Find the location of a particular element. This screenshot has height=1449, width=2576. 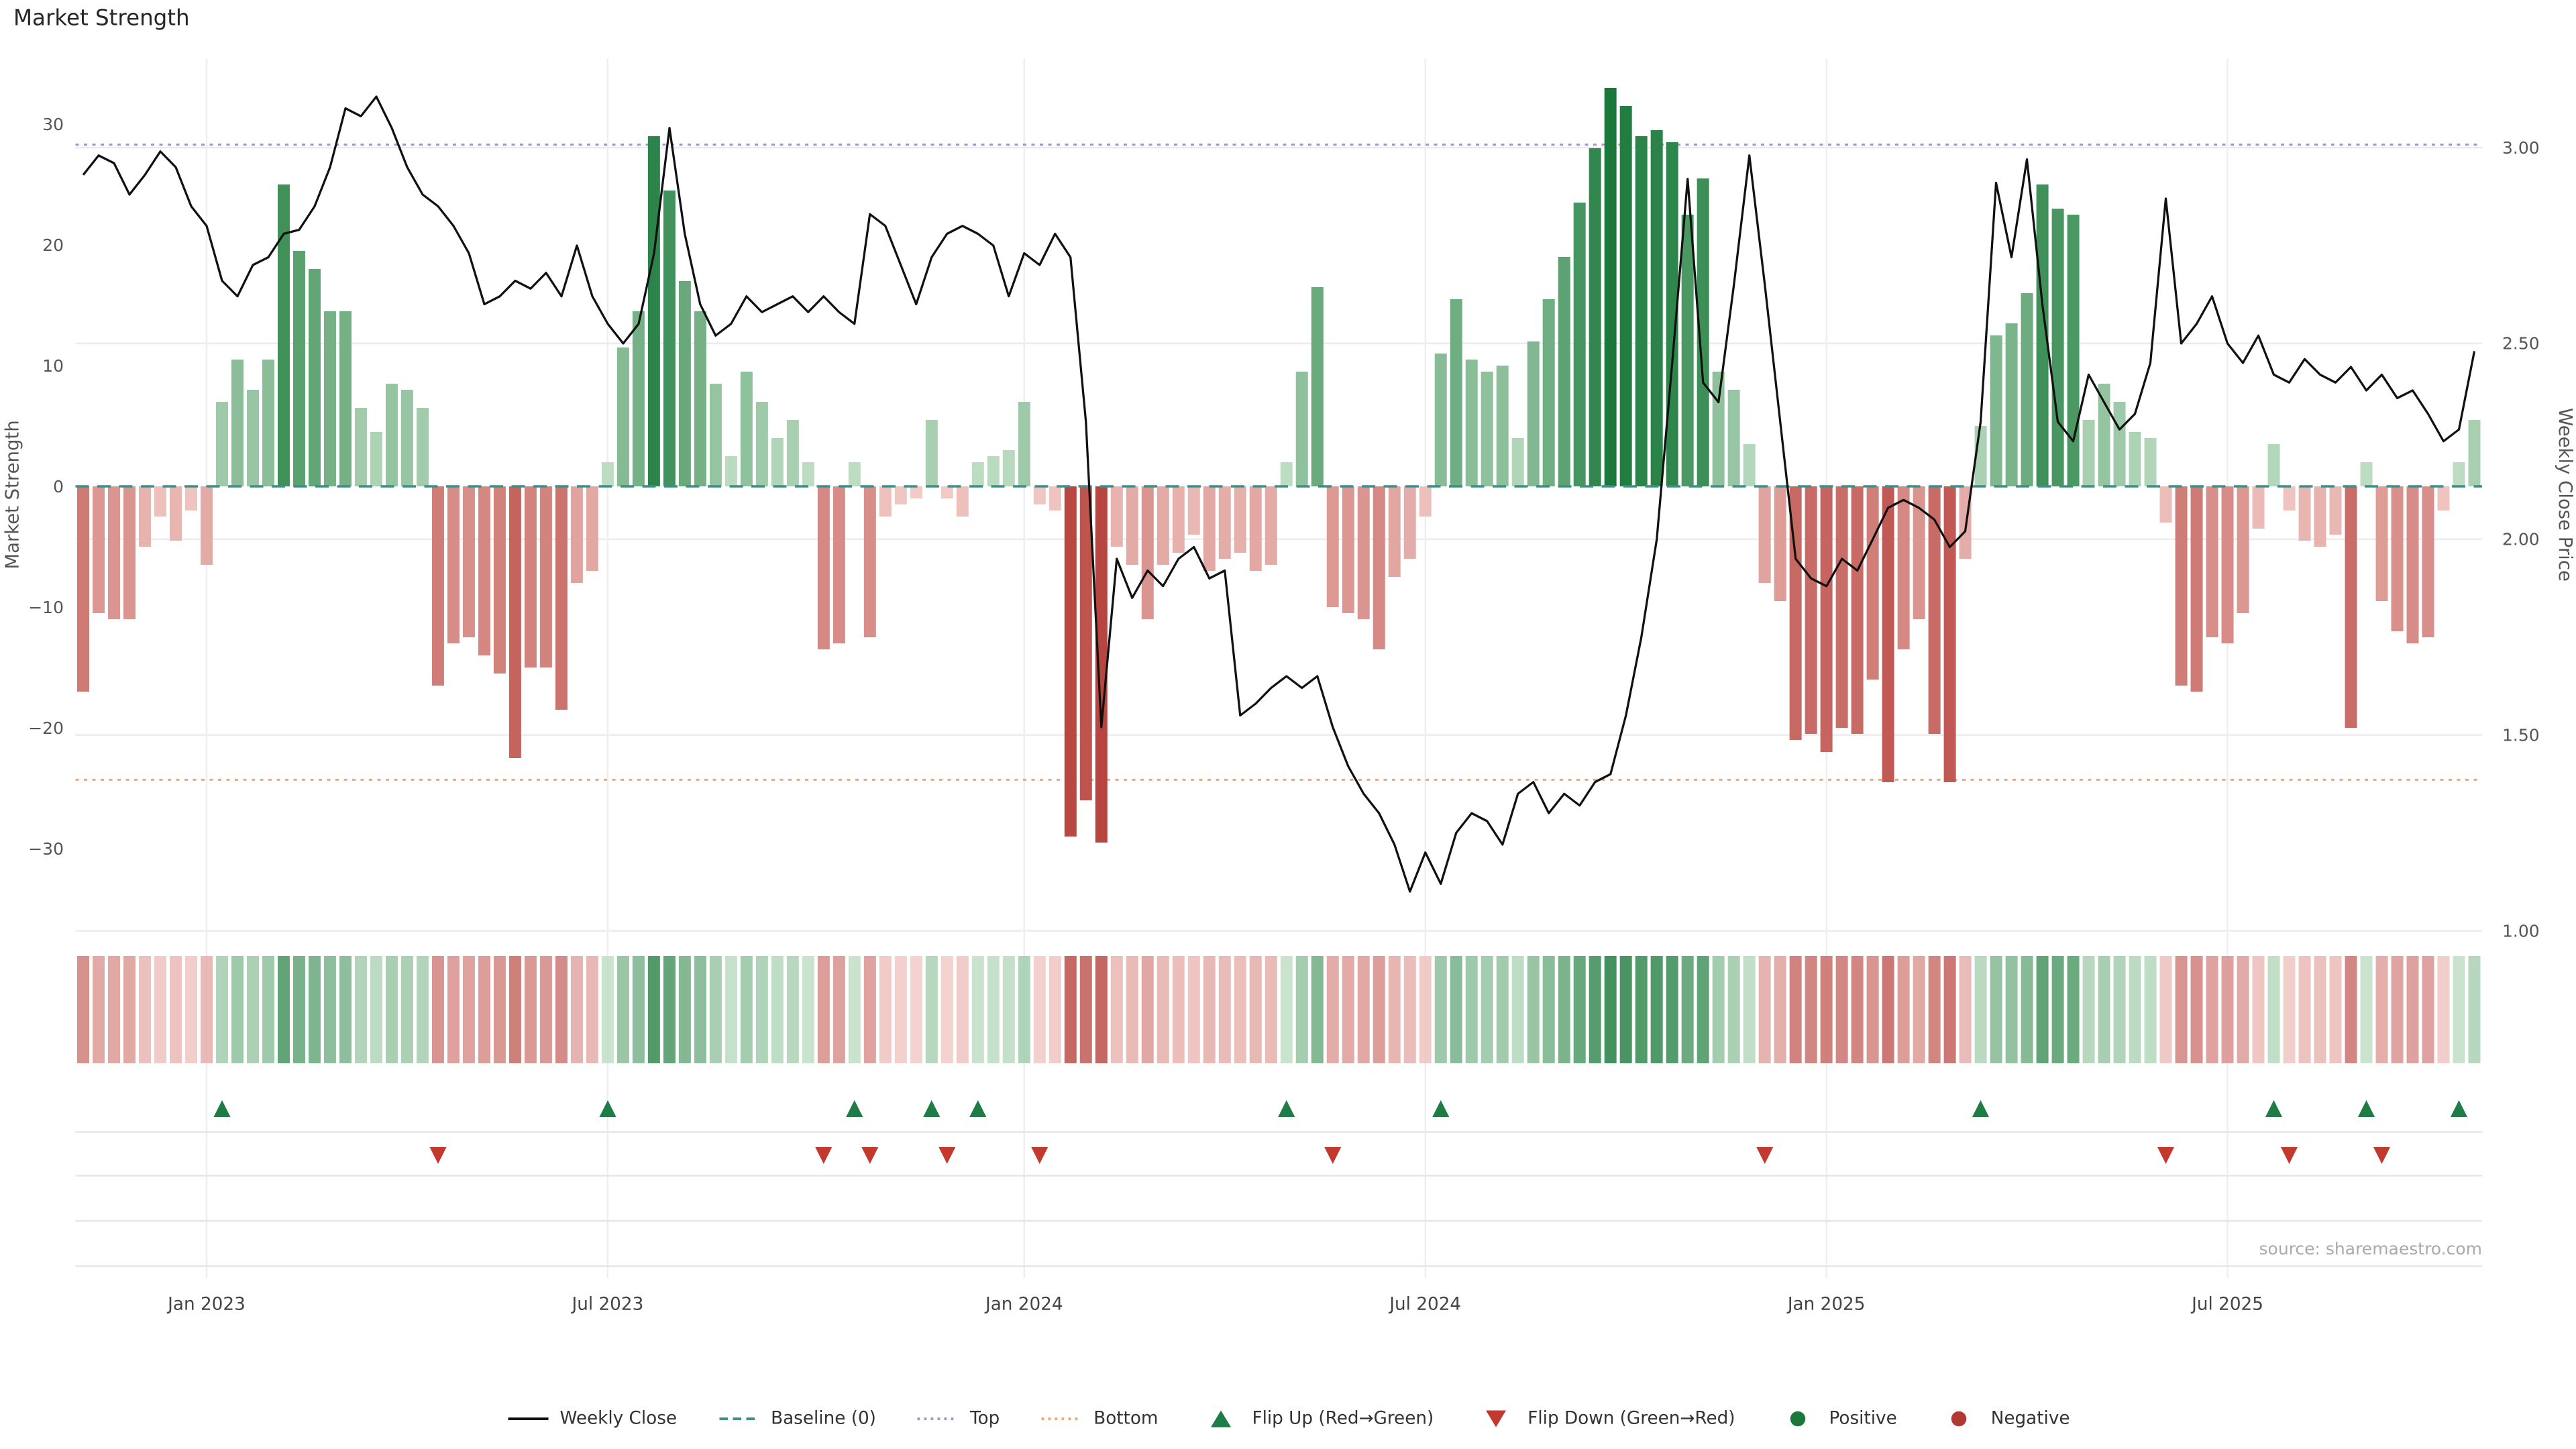

positive-legend-marker is located at coordinates (1797, 1419).